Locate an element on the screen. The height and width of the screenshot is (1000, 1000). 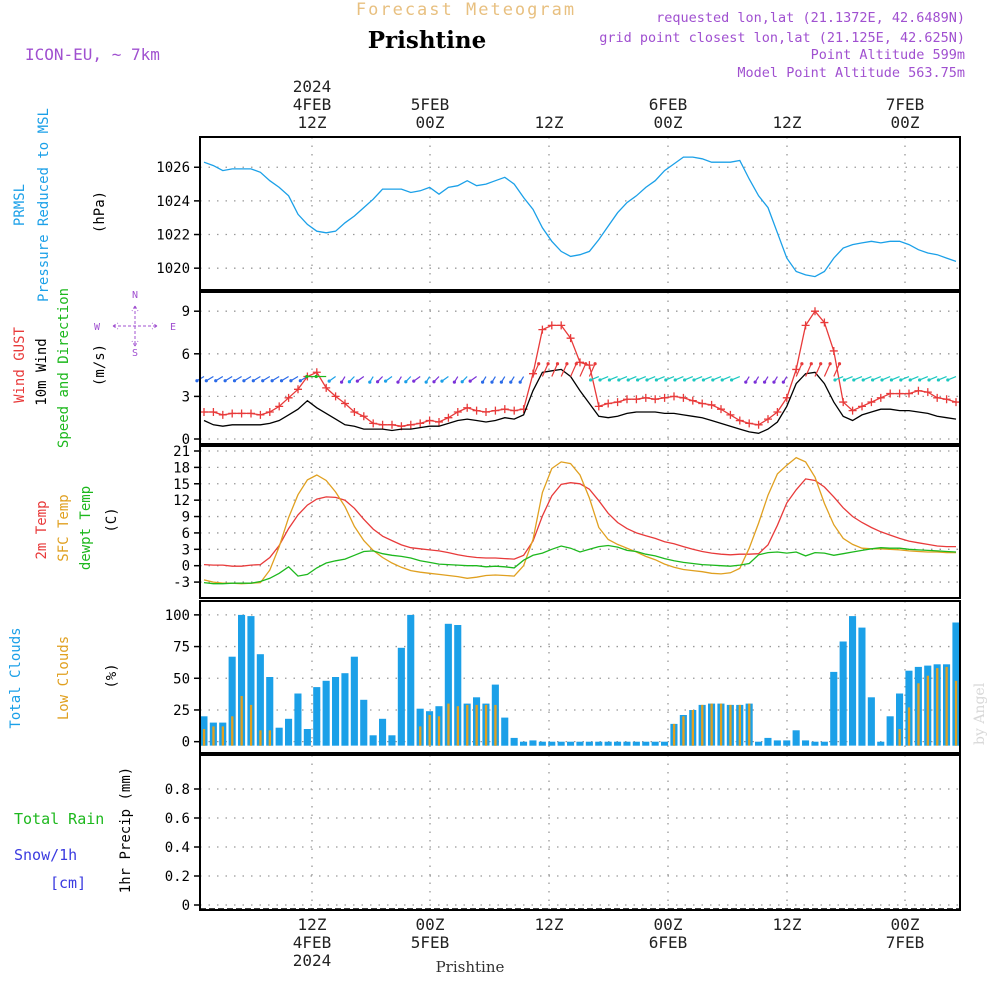
series-prmsl is located at coordinates (580, 217).